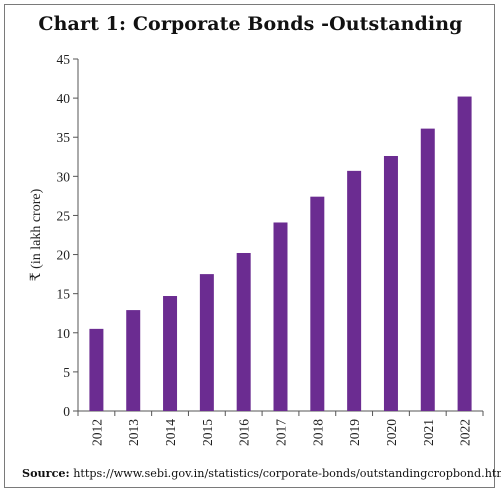 The height and width of the screenshot is (494, 501). Describe the element at coordinates (64, 137) in the screenshot. I see `y-tick-label: 35` at that location.